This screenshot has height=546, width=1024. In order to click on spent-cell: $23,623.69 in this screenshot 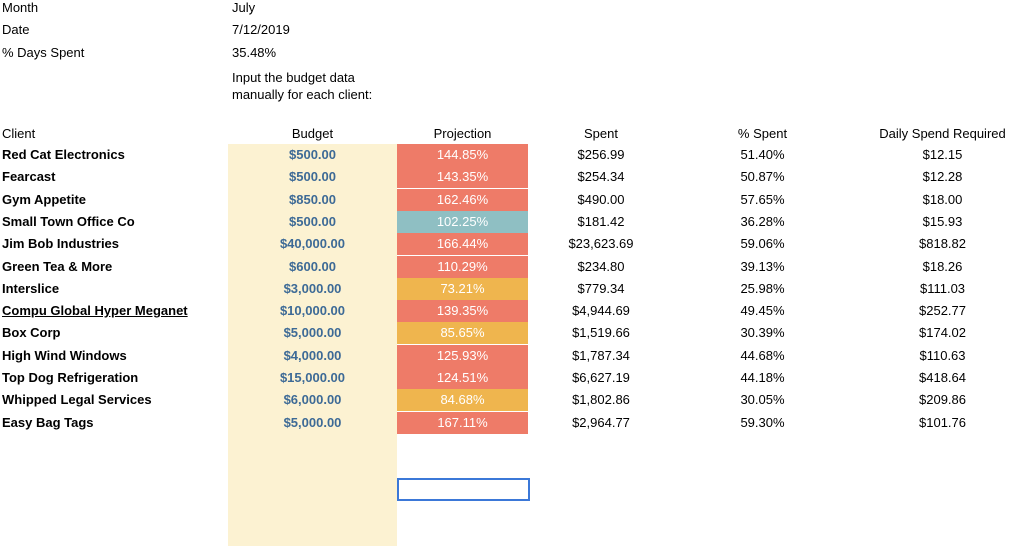, I will do `click(601, 244)`.